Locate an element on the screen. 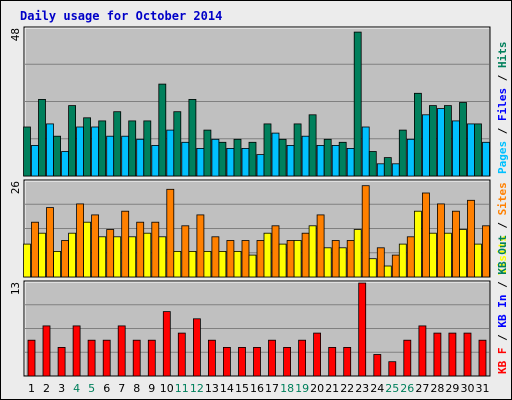  x-tick-label-2: 2 is located at coordinates (46, 388).